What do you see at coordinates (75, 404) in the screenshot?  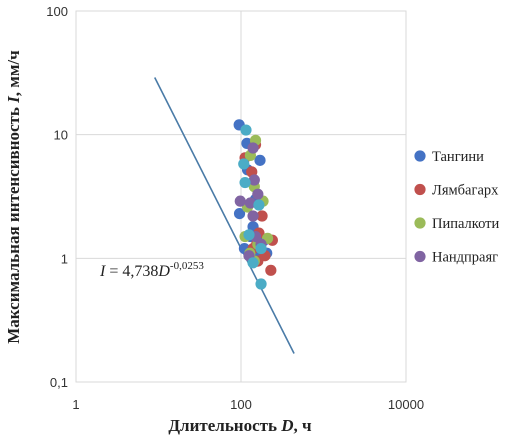 I see `x-tick-label: 1` at bounding box center [75, 404].